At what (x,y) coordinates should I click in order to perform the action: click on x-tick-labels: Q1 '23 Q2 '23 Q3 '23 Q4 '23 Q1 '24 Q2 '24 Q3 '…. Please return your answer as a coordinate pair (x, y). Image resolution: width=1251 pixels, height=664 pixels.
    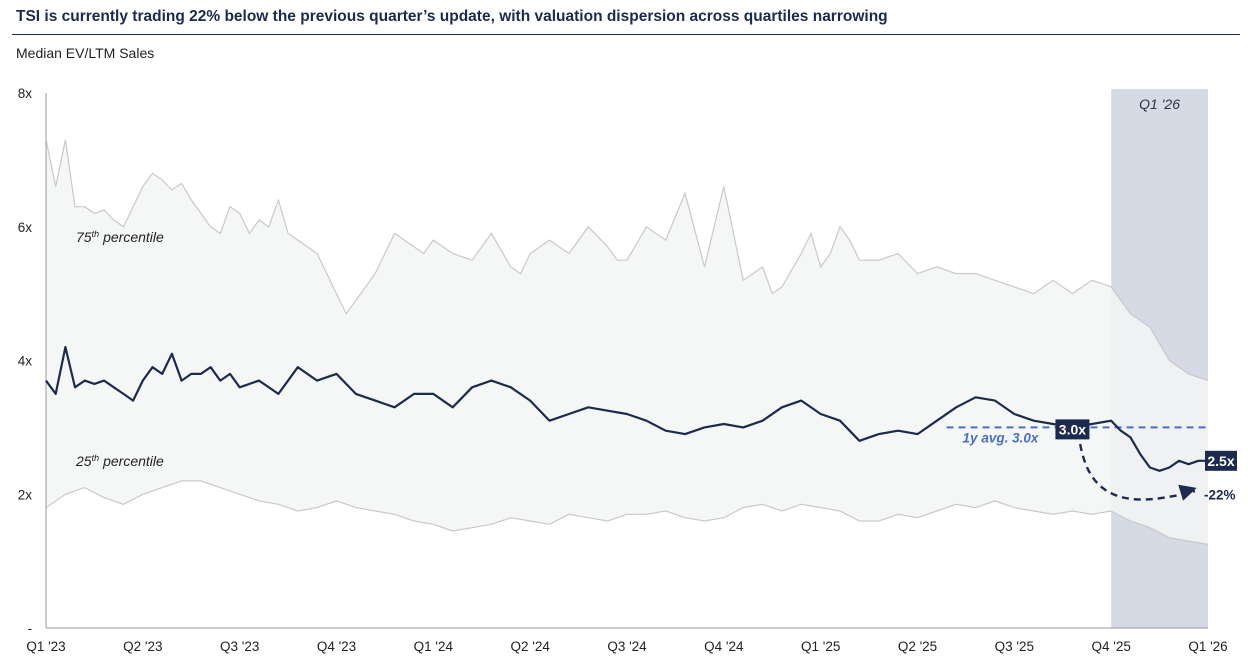
    Looking at the image, I should click on (626, 646).